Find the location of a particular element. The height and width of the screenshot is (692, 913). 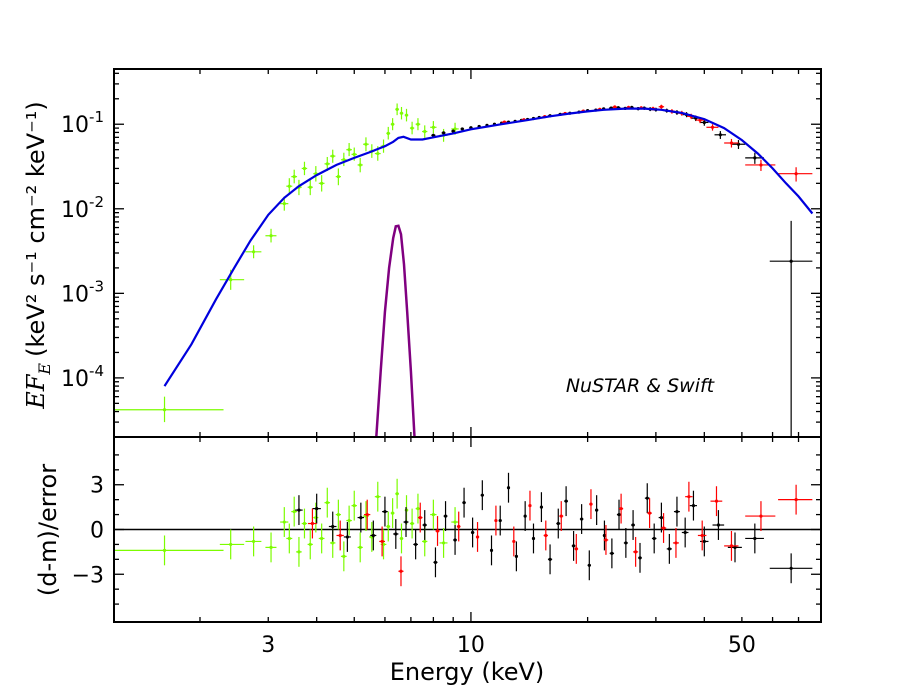

y-tick-label: −3 is located at coordinates (88, 575).